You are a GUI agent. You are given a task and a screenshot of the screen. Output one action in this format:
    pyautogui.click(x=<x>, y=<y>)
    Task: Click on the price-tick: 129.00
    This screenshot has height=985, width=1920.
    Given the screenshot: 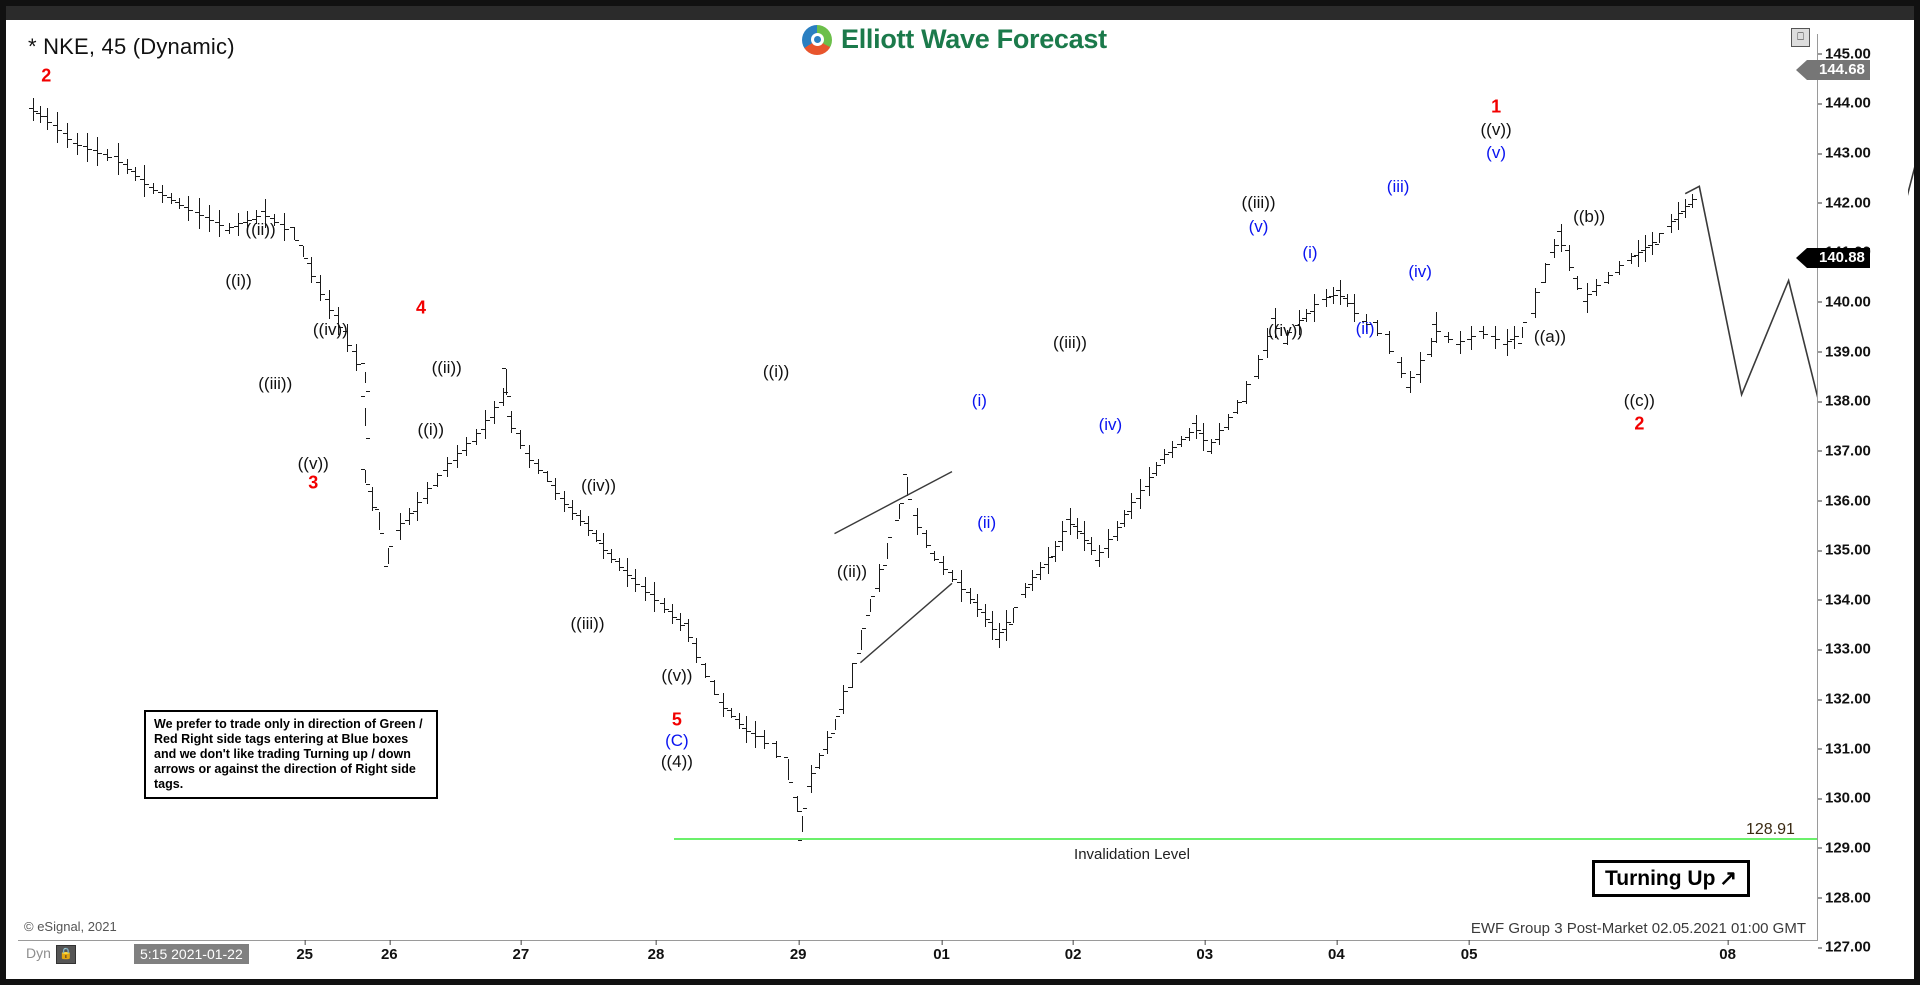 What is the action you would take?
    pyautogui.click(x=1844, y=847)
    